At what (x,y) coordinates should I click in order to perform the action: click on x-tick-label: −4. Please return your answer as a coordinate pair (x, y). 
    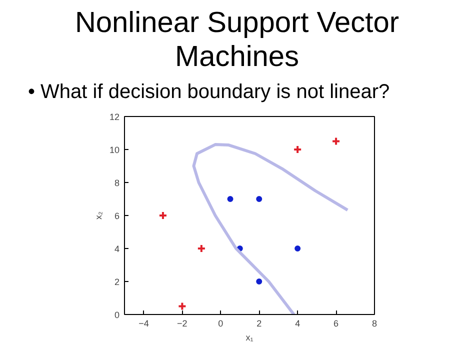
    Looking at the image, I should click on (143, 323).